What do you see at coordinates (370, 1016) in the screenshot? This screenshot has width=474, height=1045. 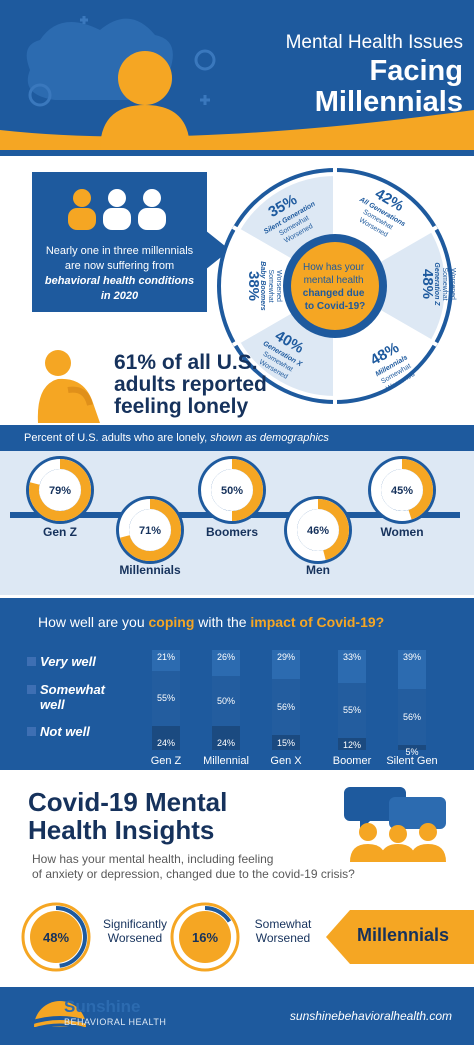 I see `footer-url: sunshinebehavioralhealth.com` at bounding box center [370, 1016].